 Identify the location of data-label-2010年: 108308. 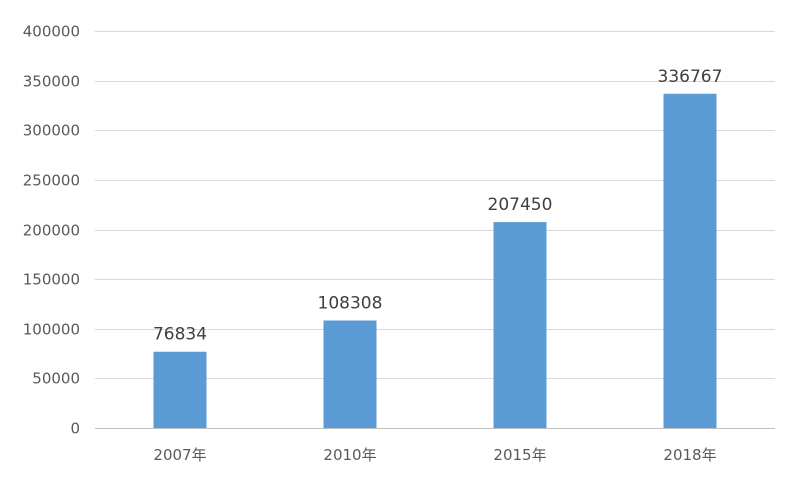
(350, 304).